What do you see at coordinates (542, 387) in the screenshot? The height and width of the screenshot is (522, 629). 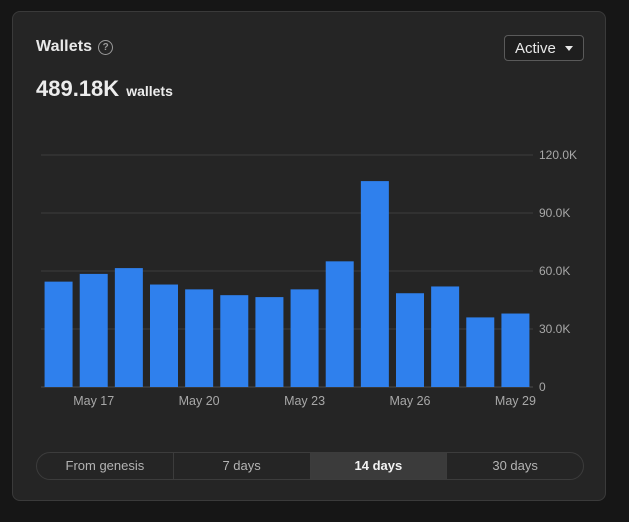 I see `y-tick-label: 0` at bounding box center [542, 387].